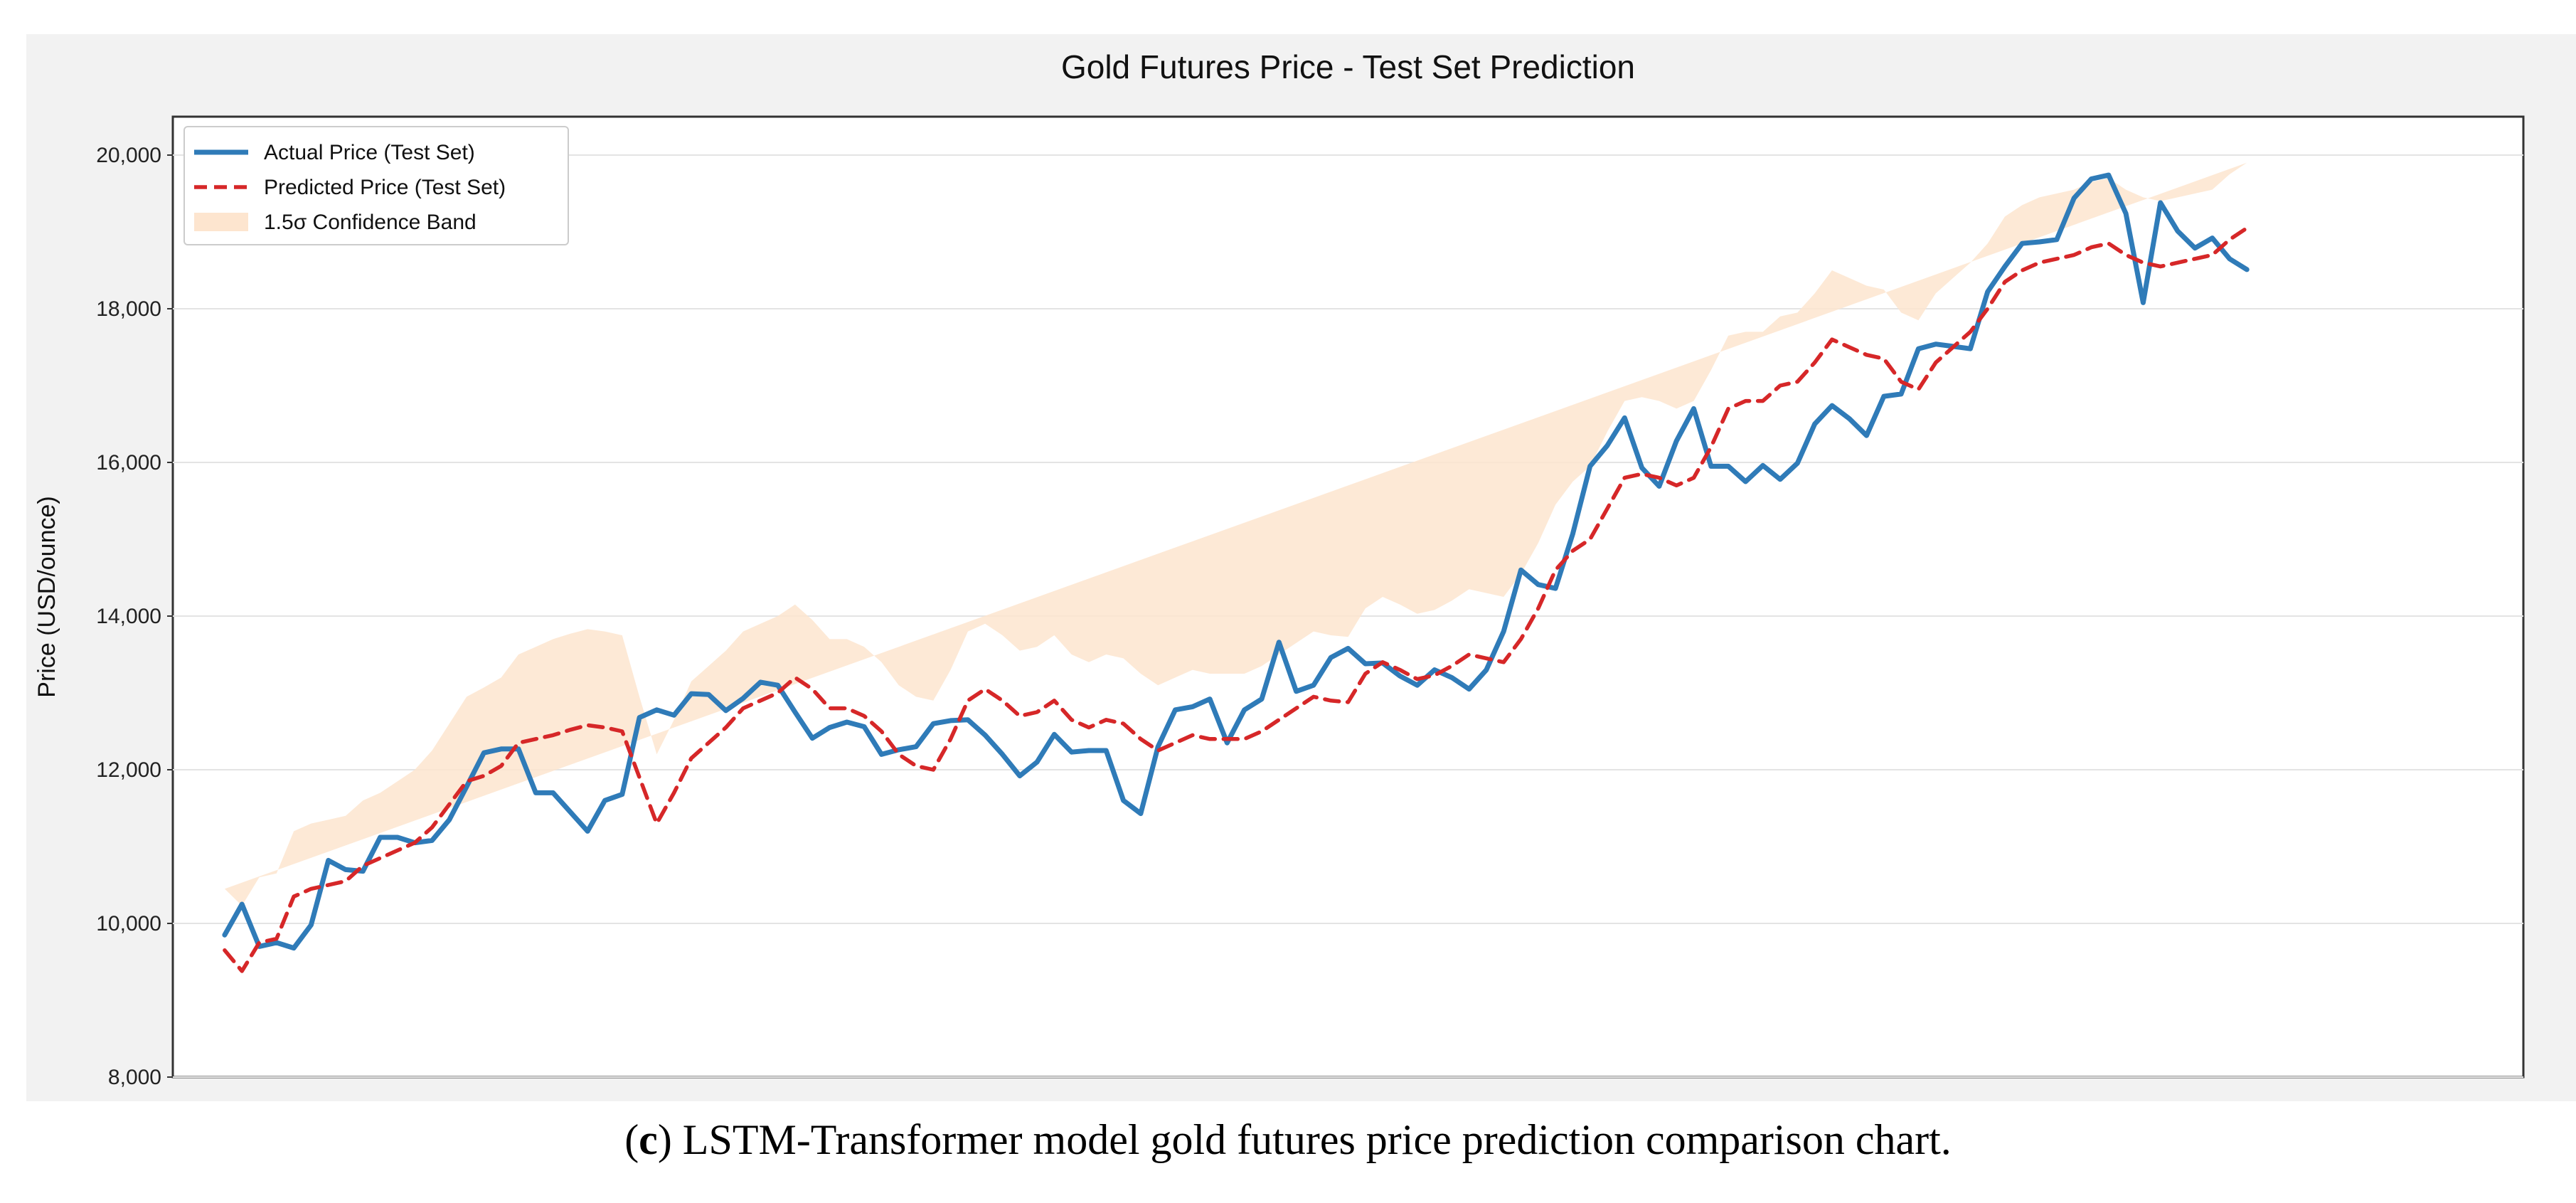 This screenshot has height=1203, width=2576. I want to click on y-tick-label: 10,000, so click(128, 924).